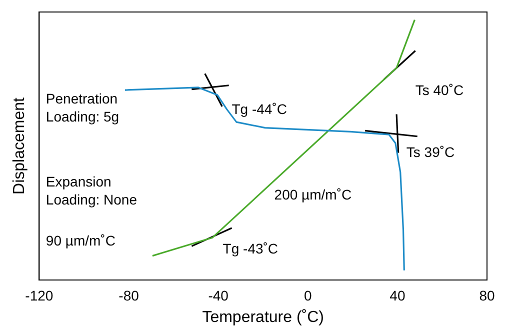  I want to click on annotation: Expansion Loading: None, so click(92, 190).